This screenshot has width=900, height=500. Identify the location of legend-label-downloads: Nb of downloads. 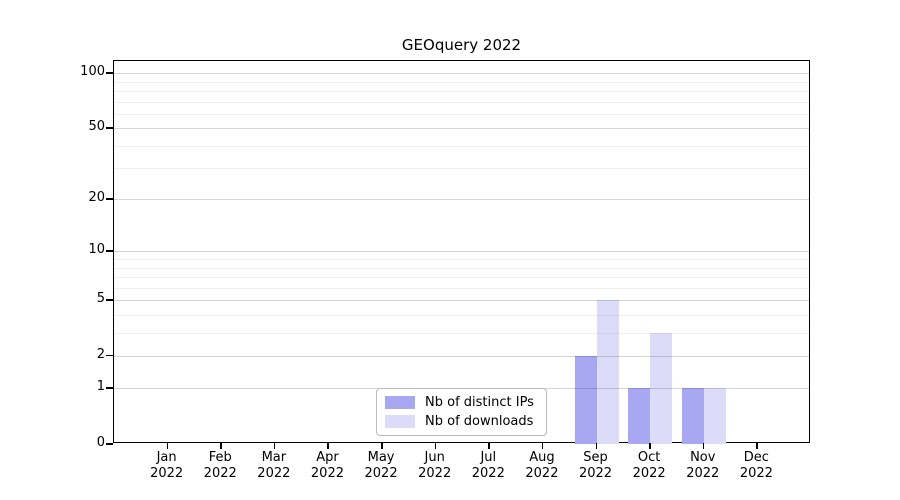
(479, 421).